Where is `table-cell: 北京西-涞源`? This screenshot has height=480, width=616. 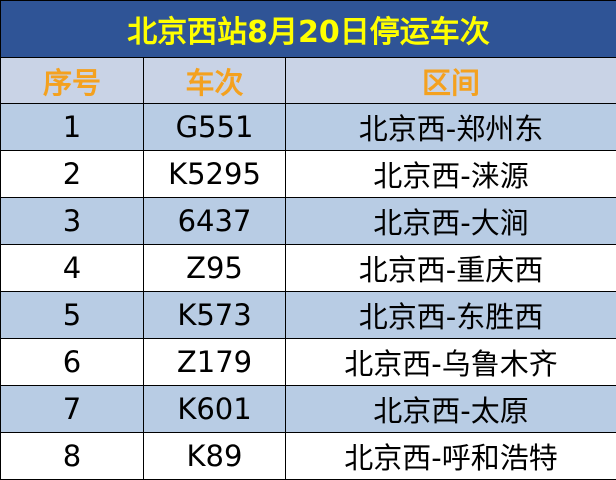
table-cell: 北京西-涞源 is located at coordinates (450, 174).